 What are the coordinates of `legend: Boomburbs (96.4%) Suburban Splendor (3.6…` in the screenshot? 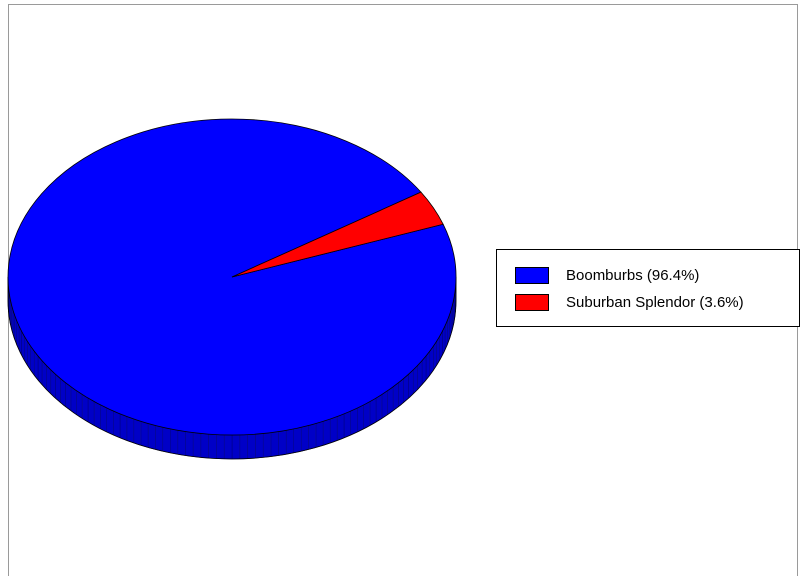 It's located at (648, 288).